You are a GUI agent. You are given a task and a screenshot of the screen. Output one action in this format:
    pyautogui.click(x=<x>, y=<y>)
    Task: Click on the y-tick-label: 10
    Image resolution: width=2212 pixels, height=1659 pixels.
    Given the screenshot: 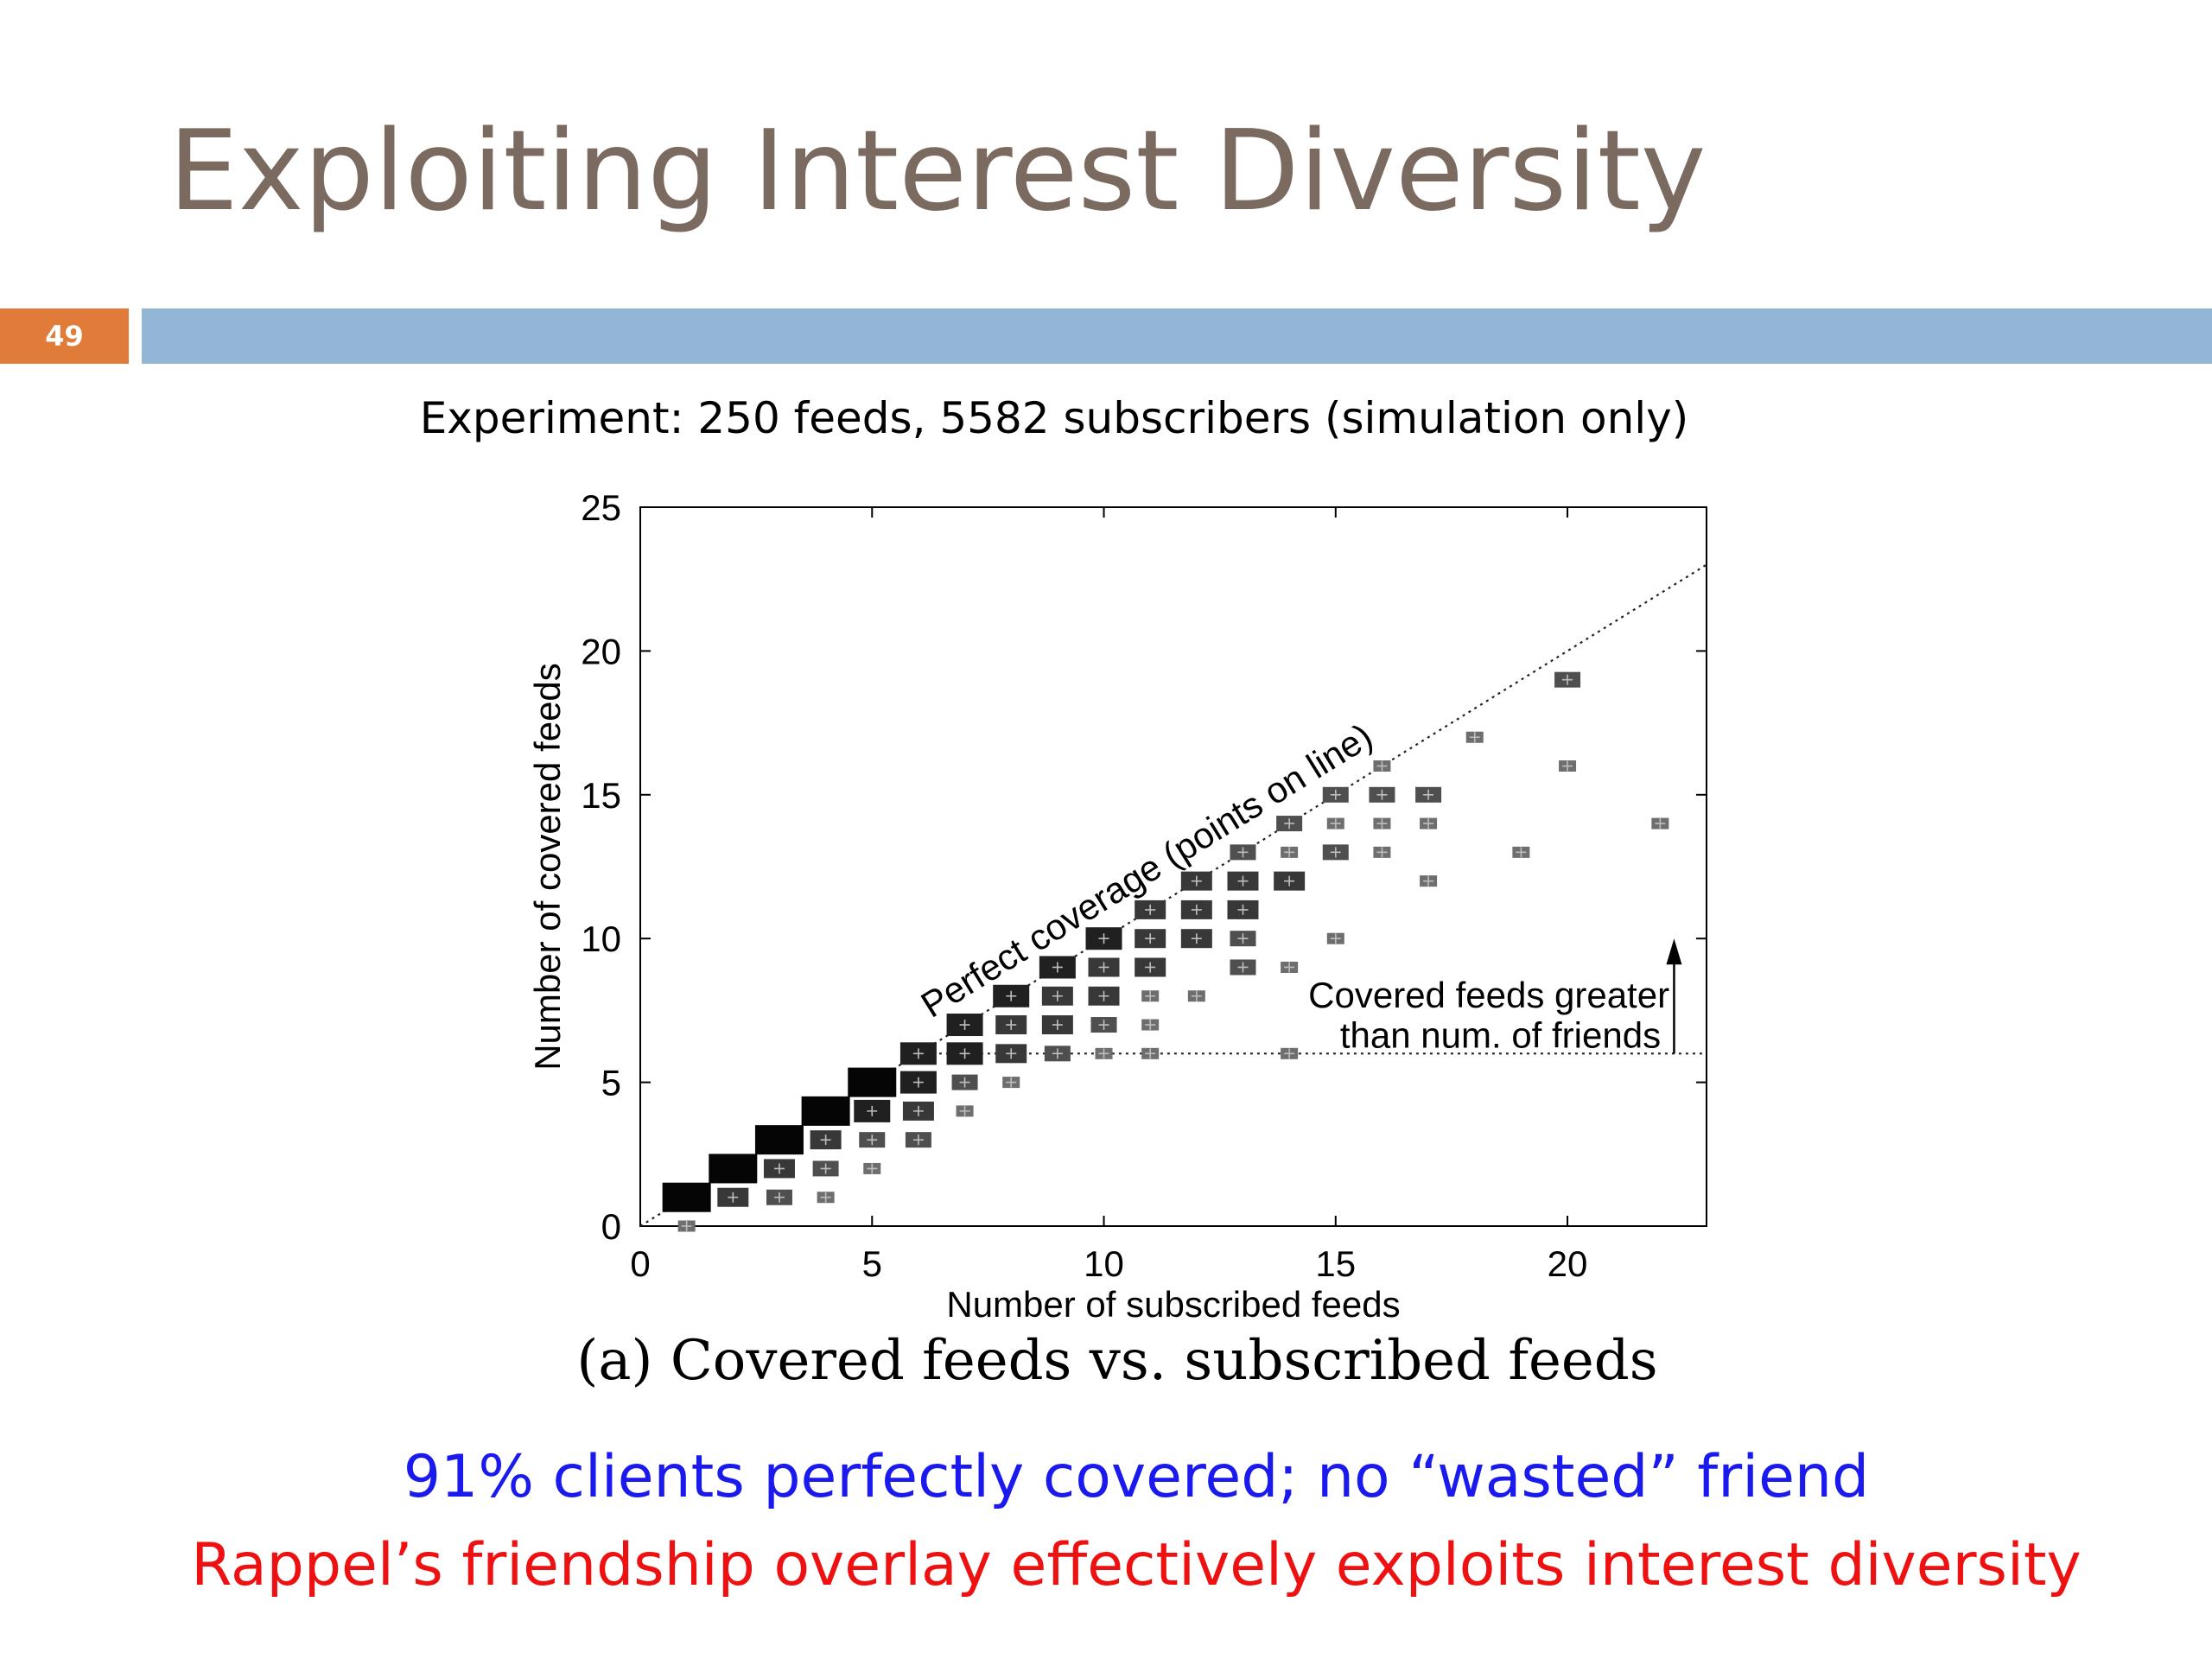 What is the action you would take?
    pyautogui.click(x=601, y=938)
    